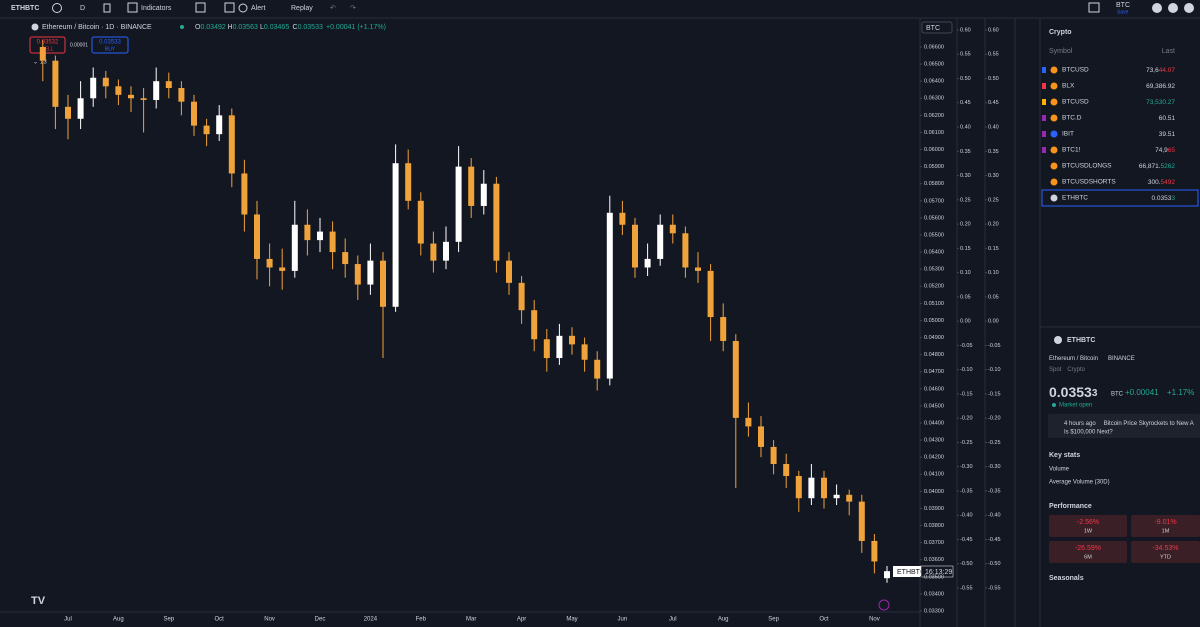 The width and height of the screenshot is (1200, 627). I want to click on name: Ethereum / Bitcoin, so click(1073, 359).